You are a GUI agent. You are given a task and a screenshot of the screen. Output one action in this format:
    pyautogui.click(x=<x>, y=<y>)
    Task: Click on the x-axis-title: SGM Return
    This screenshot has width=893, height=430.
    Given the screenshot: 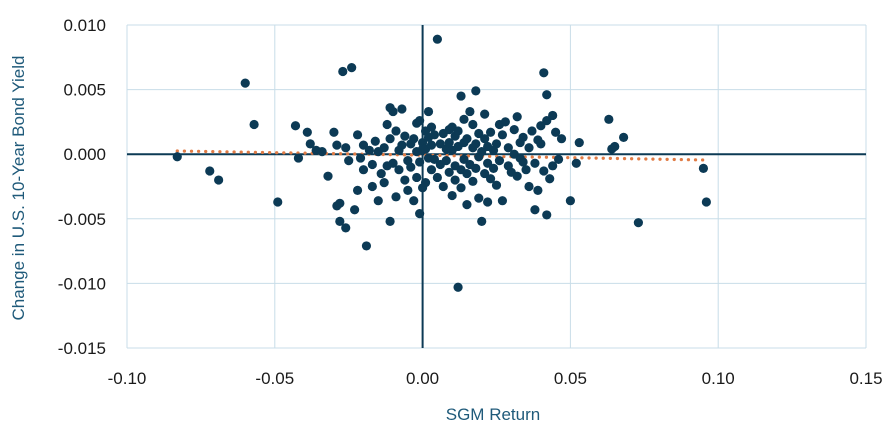 What is the action you would take?
    pyautogui.click(x=493, y=414)
    